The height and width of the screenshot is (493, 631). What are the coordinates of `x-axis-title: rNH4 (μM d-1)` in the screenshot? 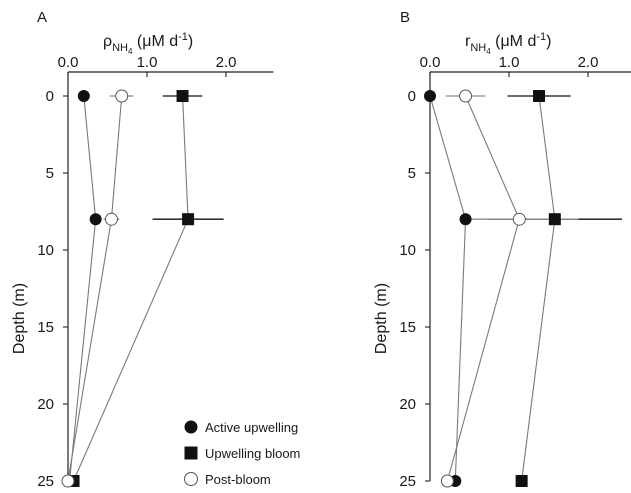 It's located at (508, 43).